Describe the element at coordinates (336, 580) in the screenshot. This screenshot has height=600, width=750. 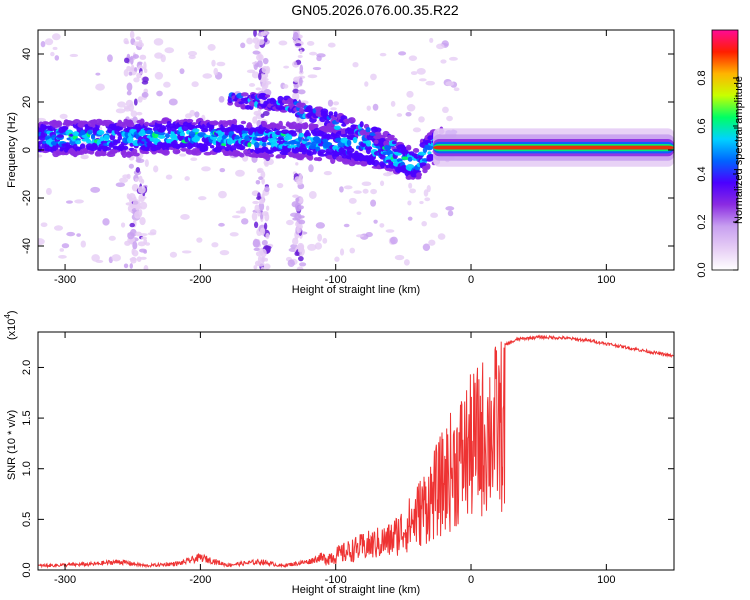
I see `x-tick-label: -100` at that location.